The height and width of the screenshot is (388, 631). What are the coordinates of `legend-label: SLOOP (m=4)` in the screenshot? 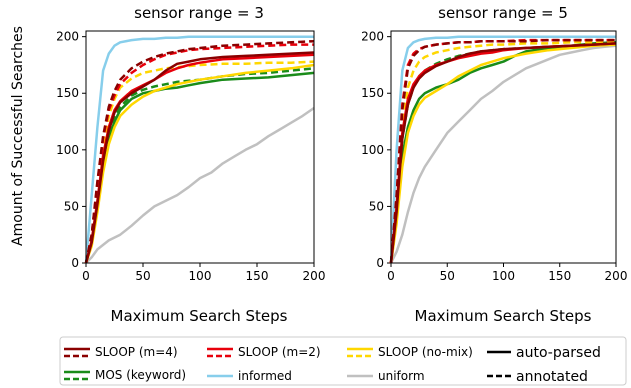 It's located at (136, 352).